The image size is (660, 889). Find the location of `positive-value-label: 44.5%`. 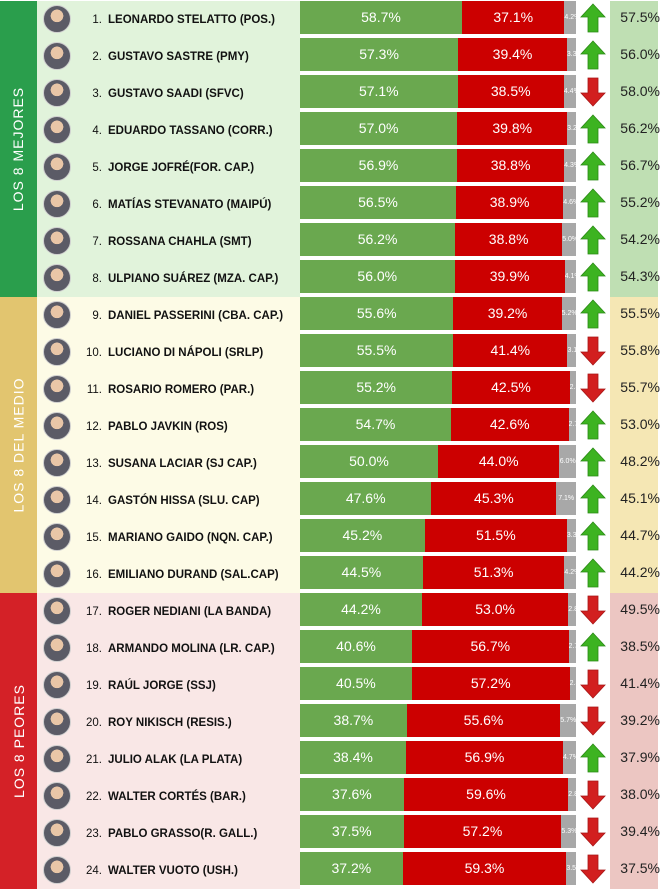

positive-value-label: 44.5% is located at coordinates (361, 572).